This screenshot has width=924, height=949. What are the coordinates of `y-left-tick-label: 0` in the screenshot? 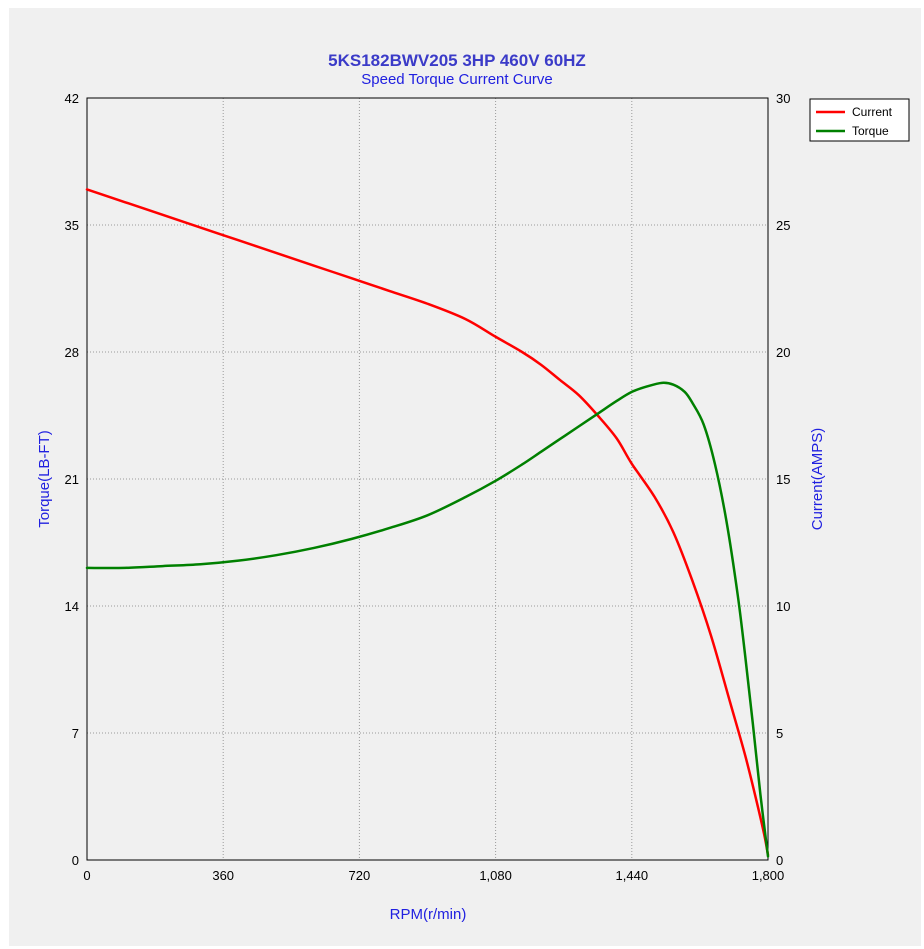 It's located at (75, 860).